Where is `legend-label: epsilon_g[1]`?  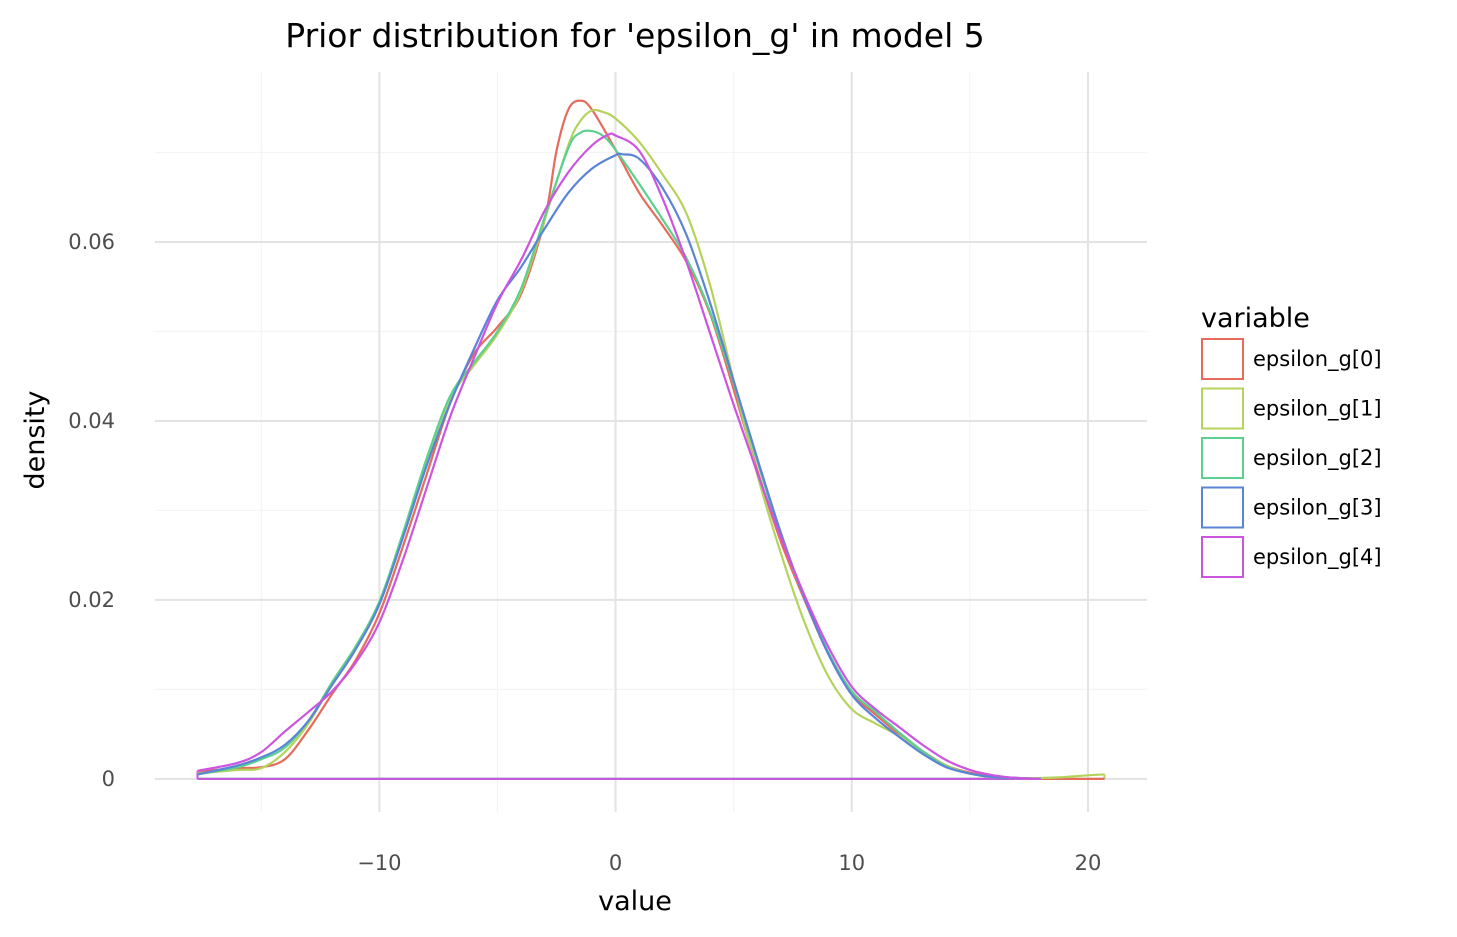
legend-label: epsilon_g[1] is located at coordinates (1317, 409).